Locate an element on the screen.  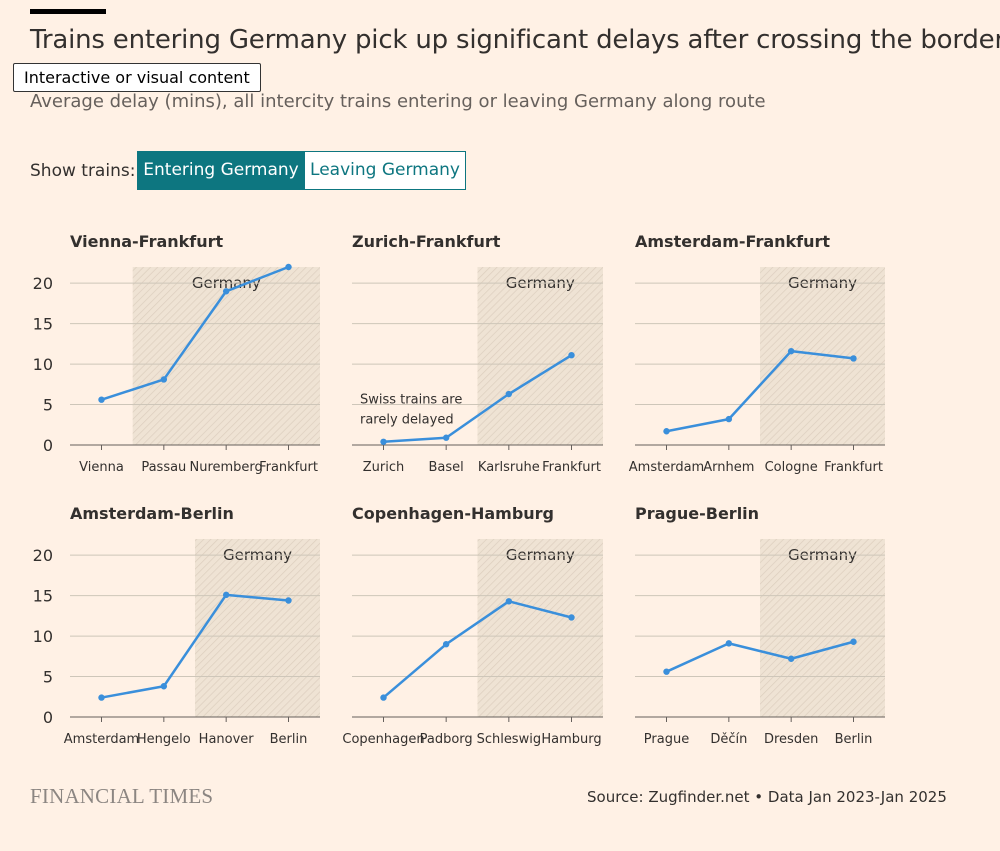
x-tick-label: Basel is located at coordinates (446, 467).